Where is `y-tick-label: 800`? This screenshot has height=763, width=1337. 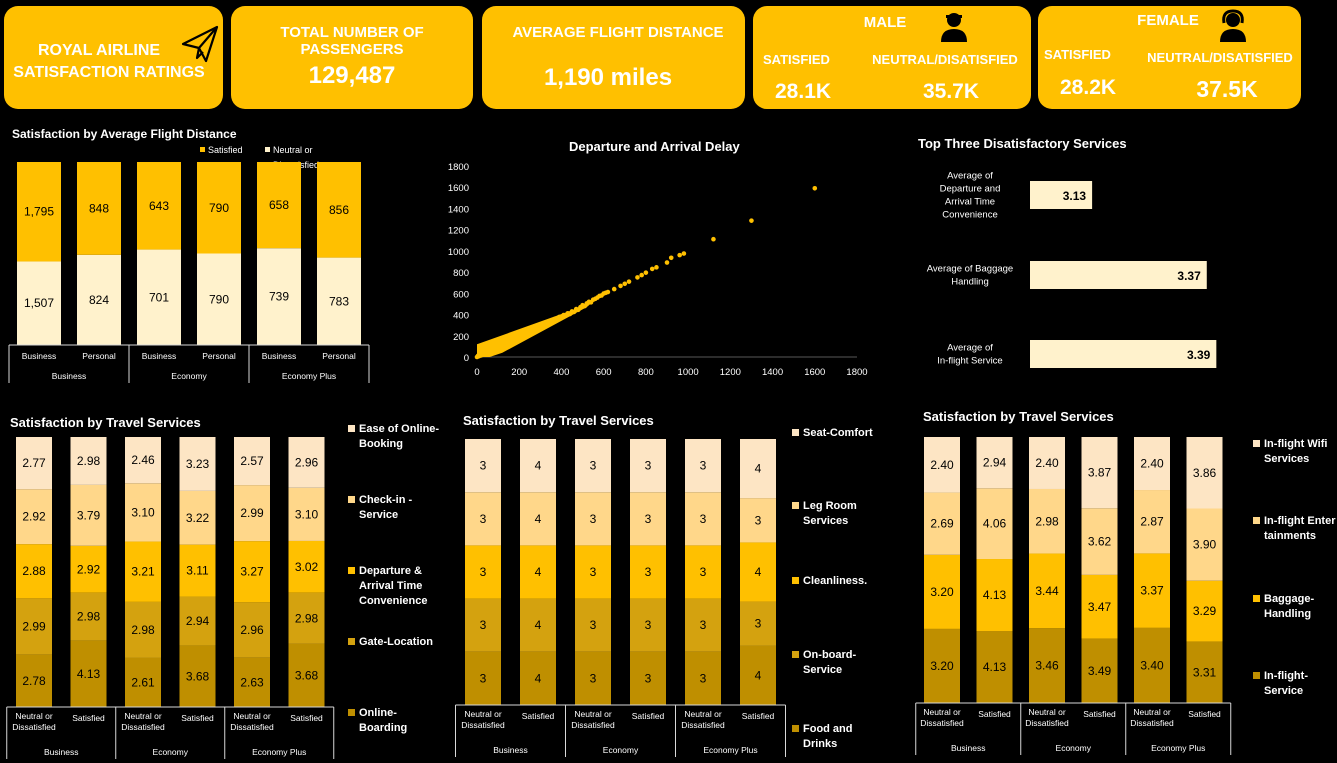
y-tick-label: 800 is located at coordinates (461, 273).